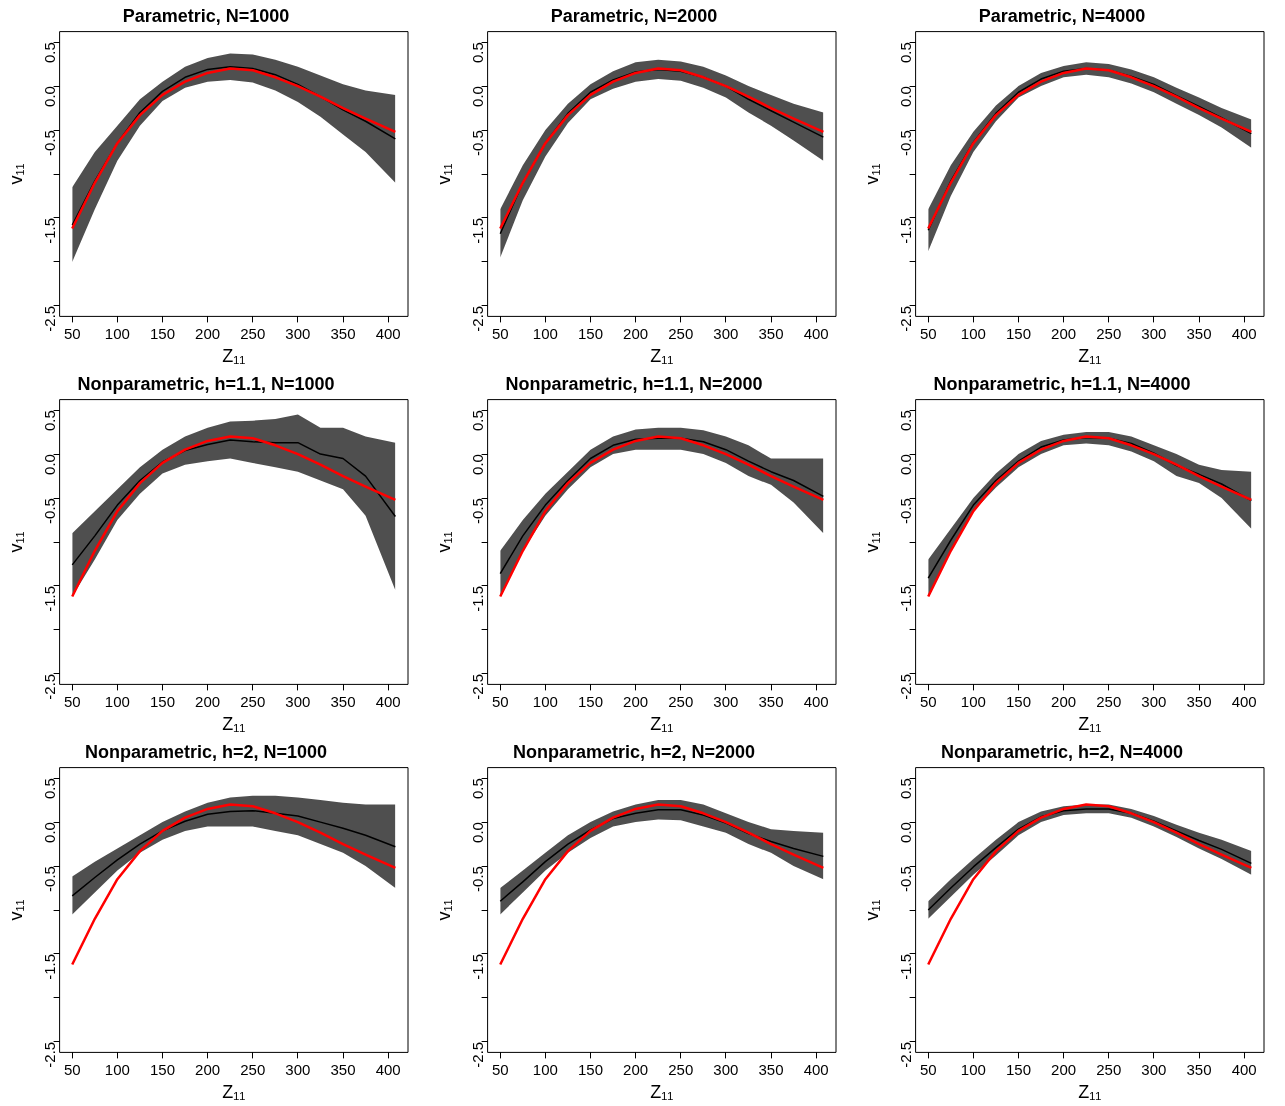 Image resolution: width=1285 pixels, height=1106 pixels. Describe the element at coordinates (206, 15) in the screenshot. I see `chart-title: Parametric, N=1000` at that location.